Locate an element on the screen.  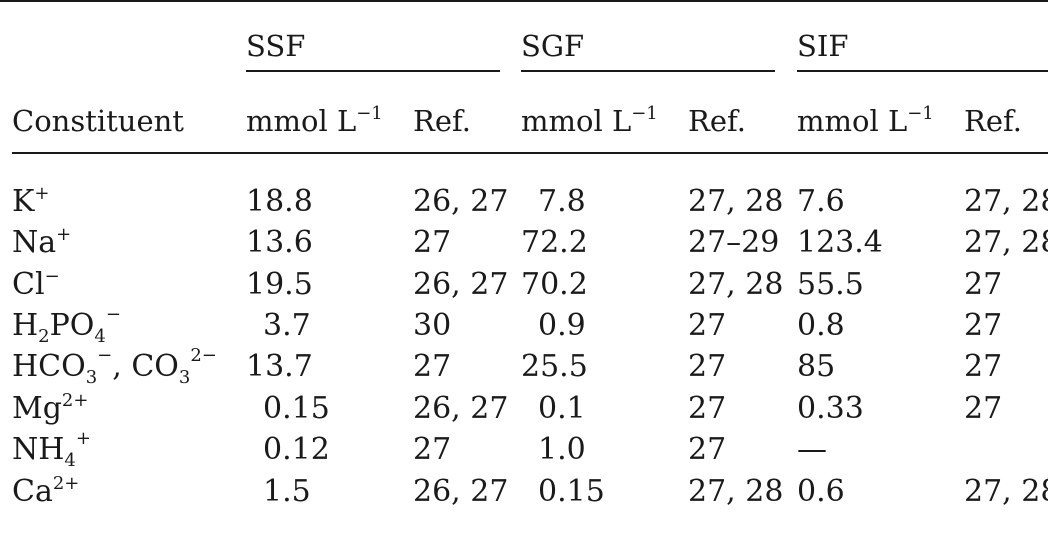
constituent-hco3-co3: HCO3−, CO32− is located at coordinates (114, 366).